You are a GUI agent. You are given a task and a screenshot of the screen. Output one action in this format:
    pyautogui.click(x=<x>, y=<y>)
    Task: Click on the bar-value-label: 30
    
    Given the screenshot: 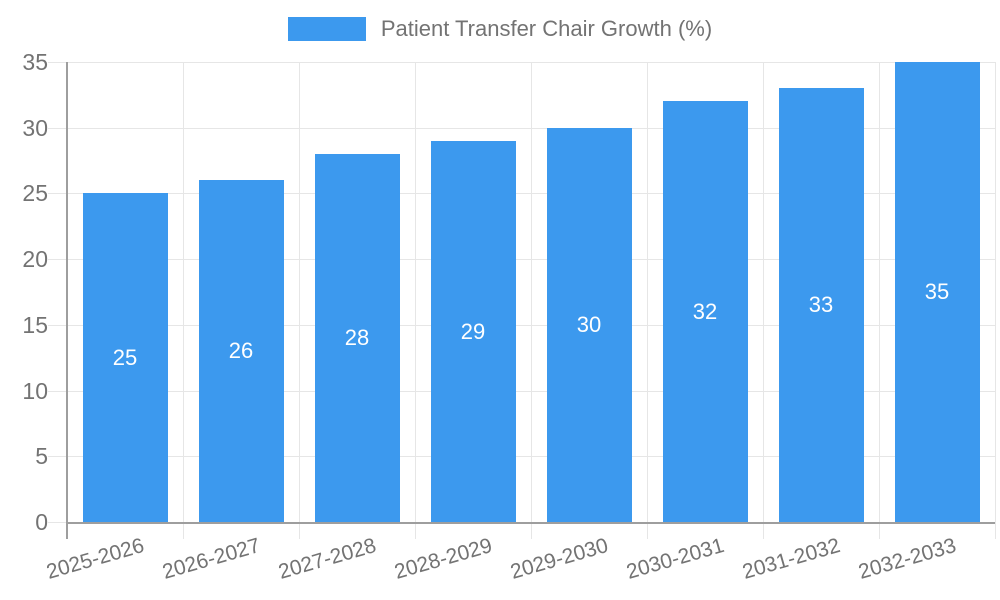 What is the action you would take?
    pyautogui.click(x=589, y=324)
    